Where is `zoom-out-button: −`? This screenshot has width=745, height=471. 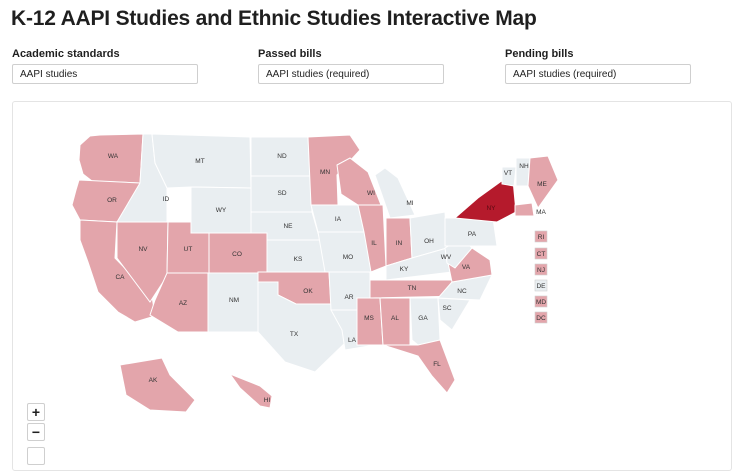 zoom-out-button: − is located at coordinates (36, 432).